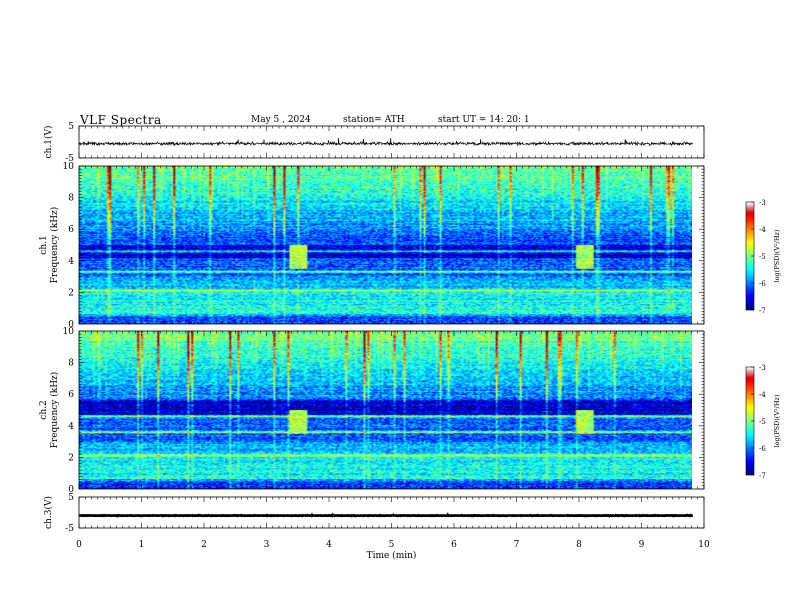 Image resolution: width=792 pixels, height=612 pixels. Describe the element at coordinates (204, 545) in the screenshot. I see `x-tick-label: 2` at that location.